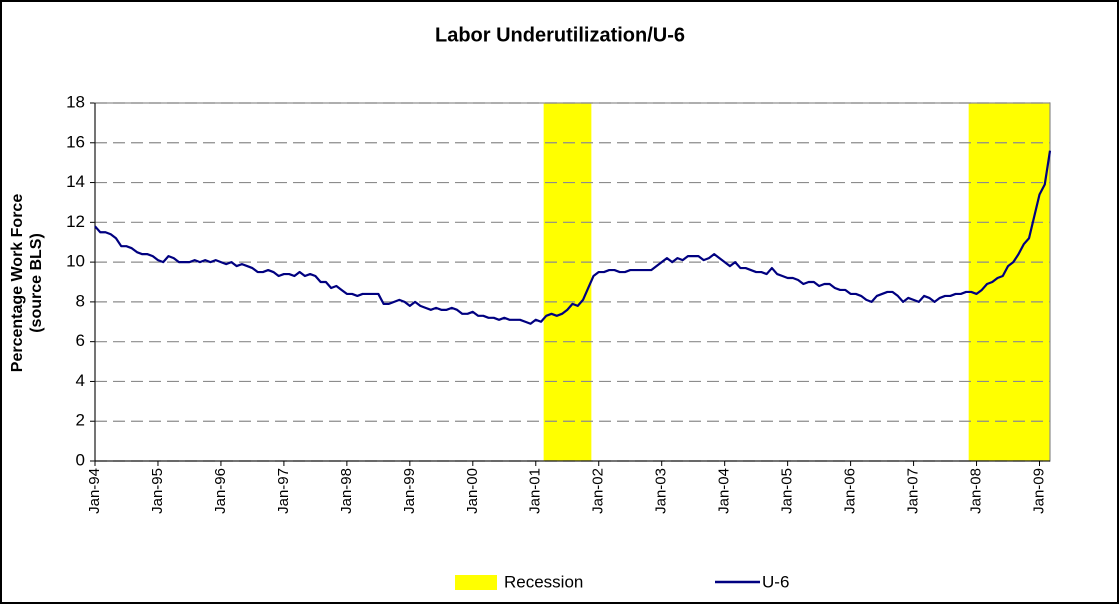 The image size is (1120, 605). Describe the element at coordinates (850, 491) in the screenshot. I see `x-tick-label: Jan-06` at that location.